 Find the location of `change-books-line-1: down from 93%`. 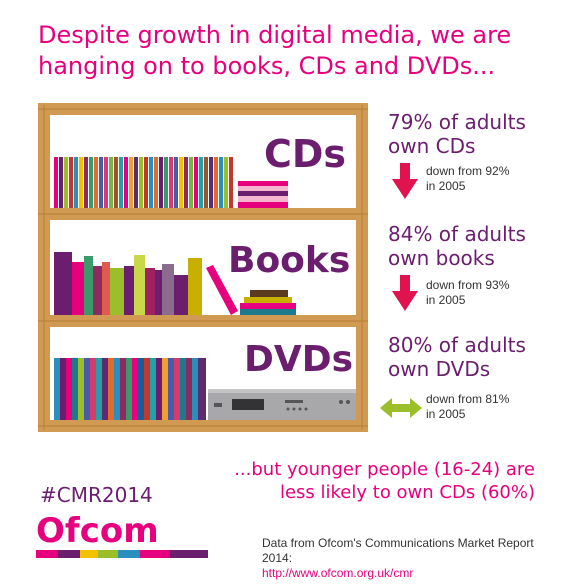

change-books-line-1: down from 93% is located at coordinates (468, 285).